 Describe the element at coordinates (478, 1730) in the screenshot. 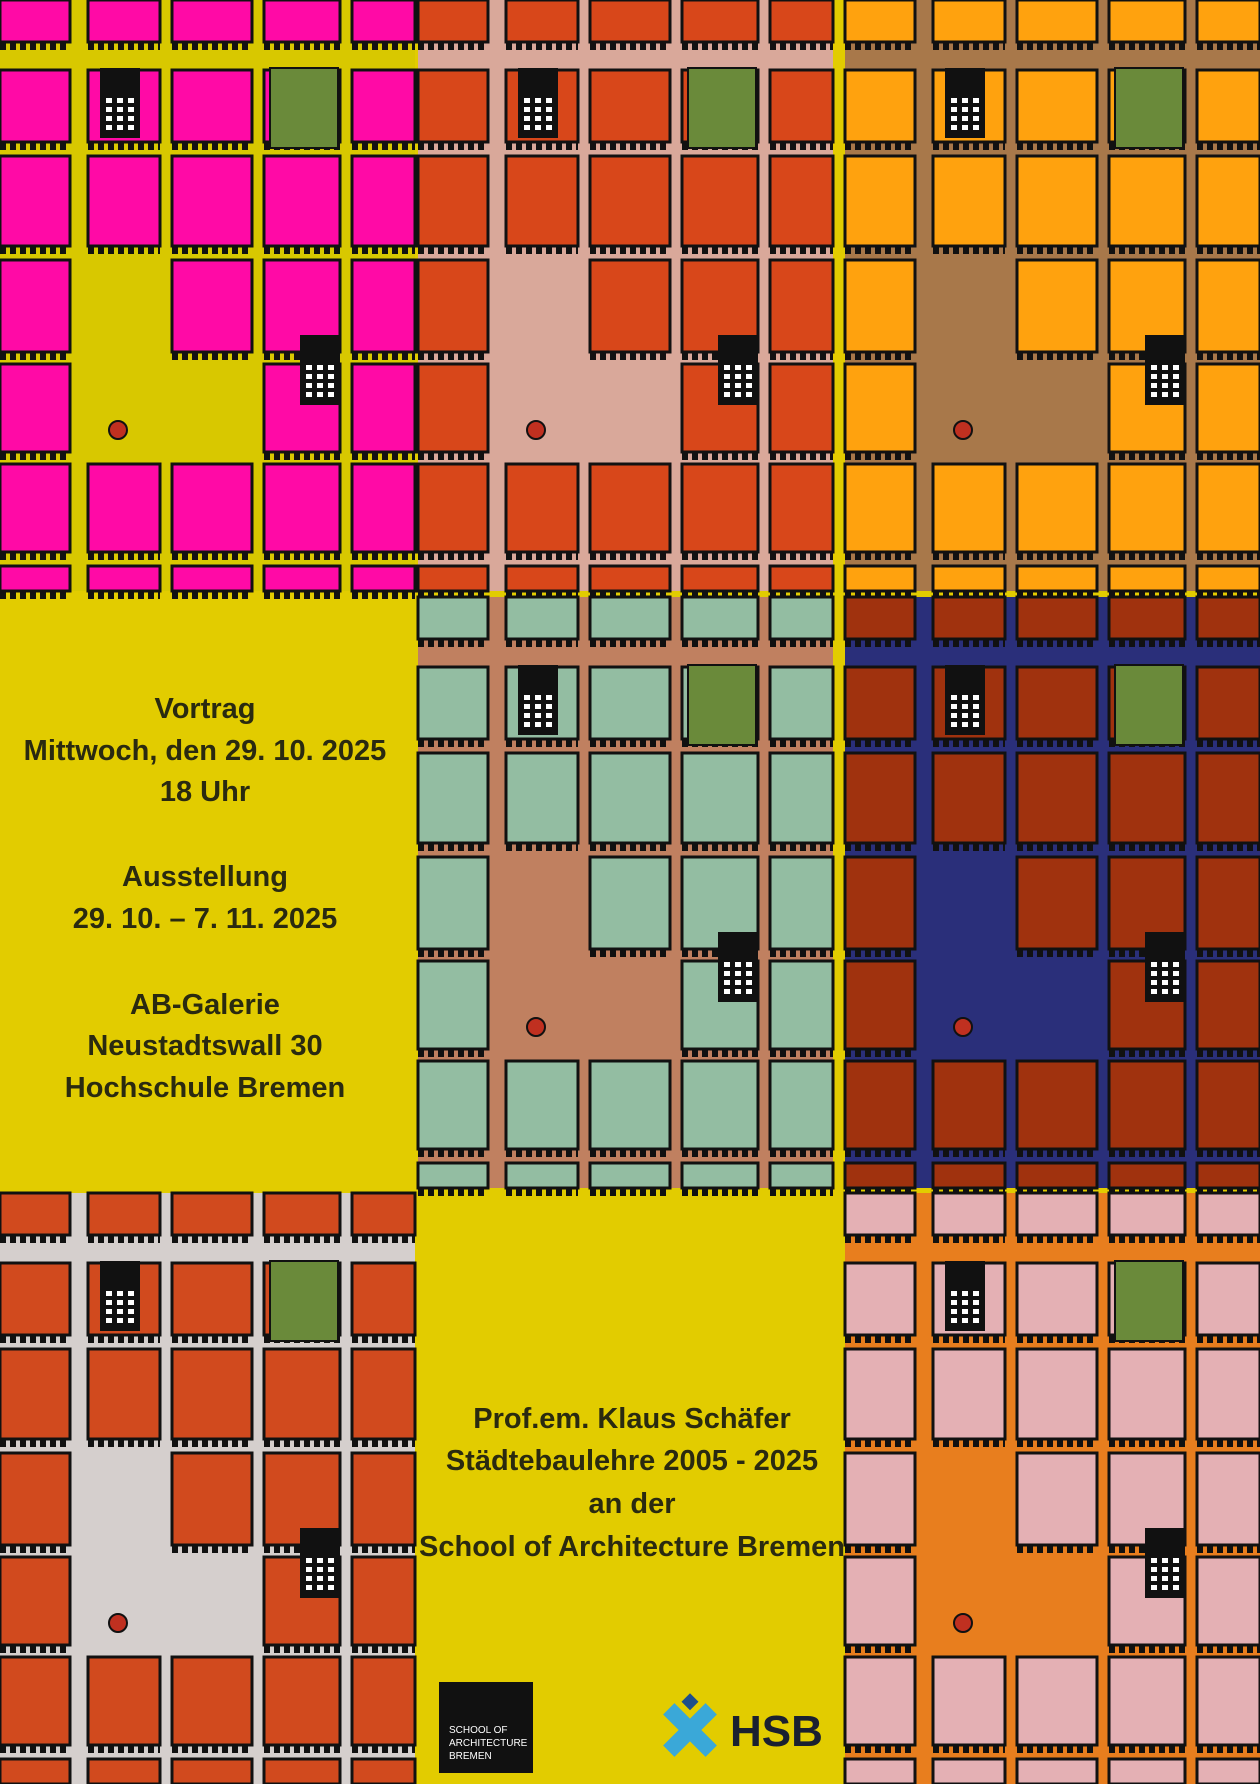

I see `school-logo-text: SCHOOL OF` at that location.